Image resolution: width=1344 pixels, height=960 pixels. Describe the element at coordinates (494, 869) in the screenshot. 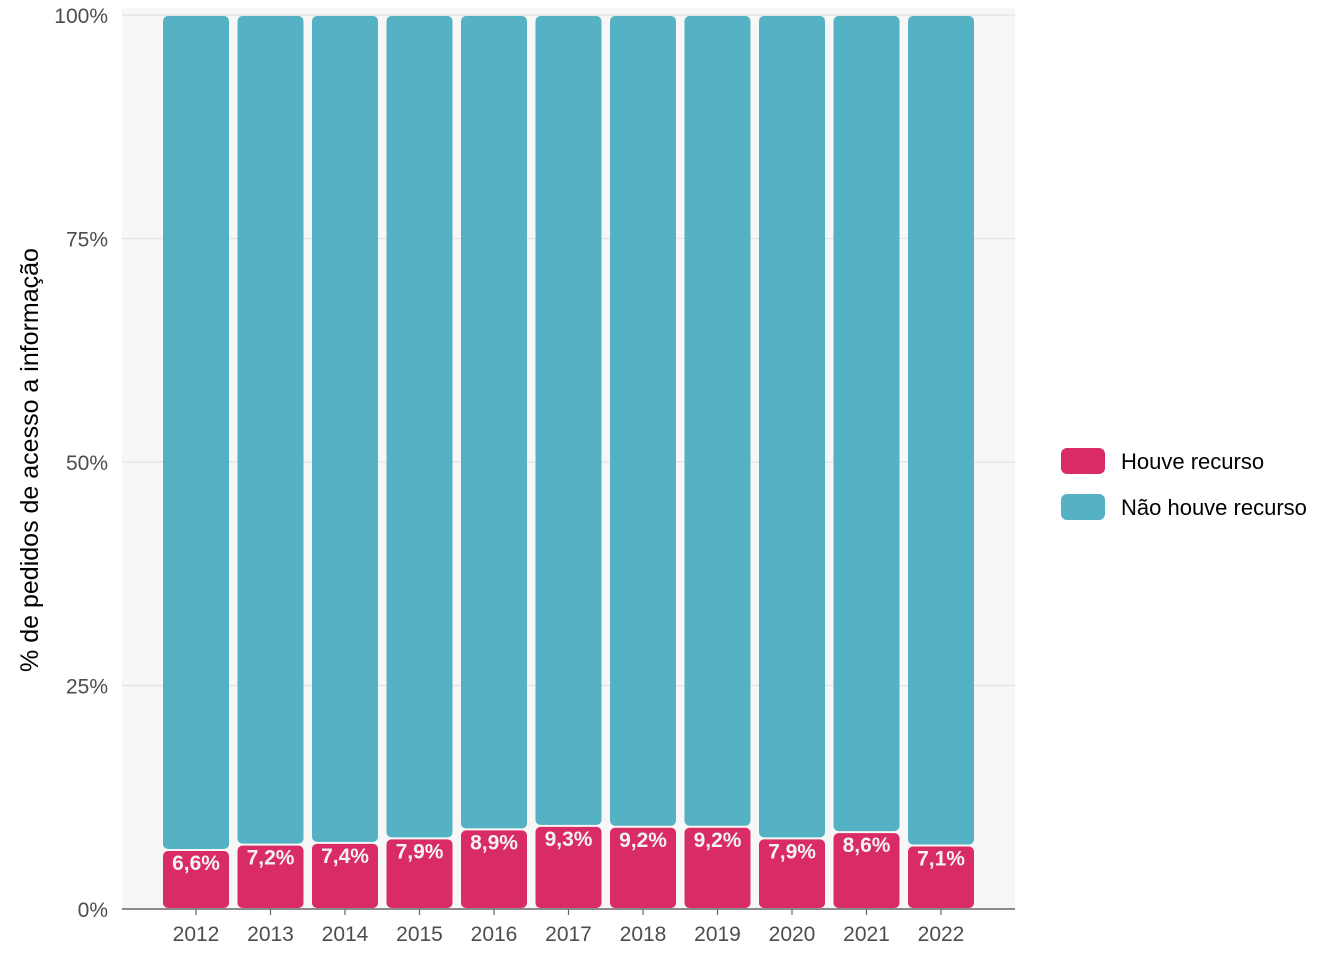

I see `bar-segment-houve-recurso-2016` at that location.